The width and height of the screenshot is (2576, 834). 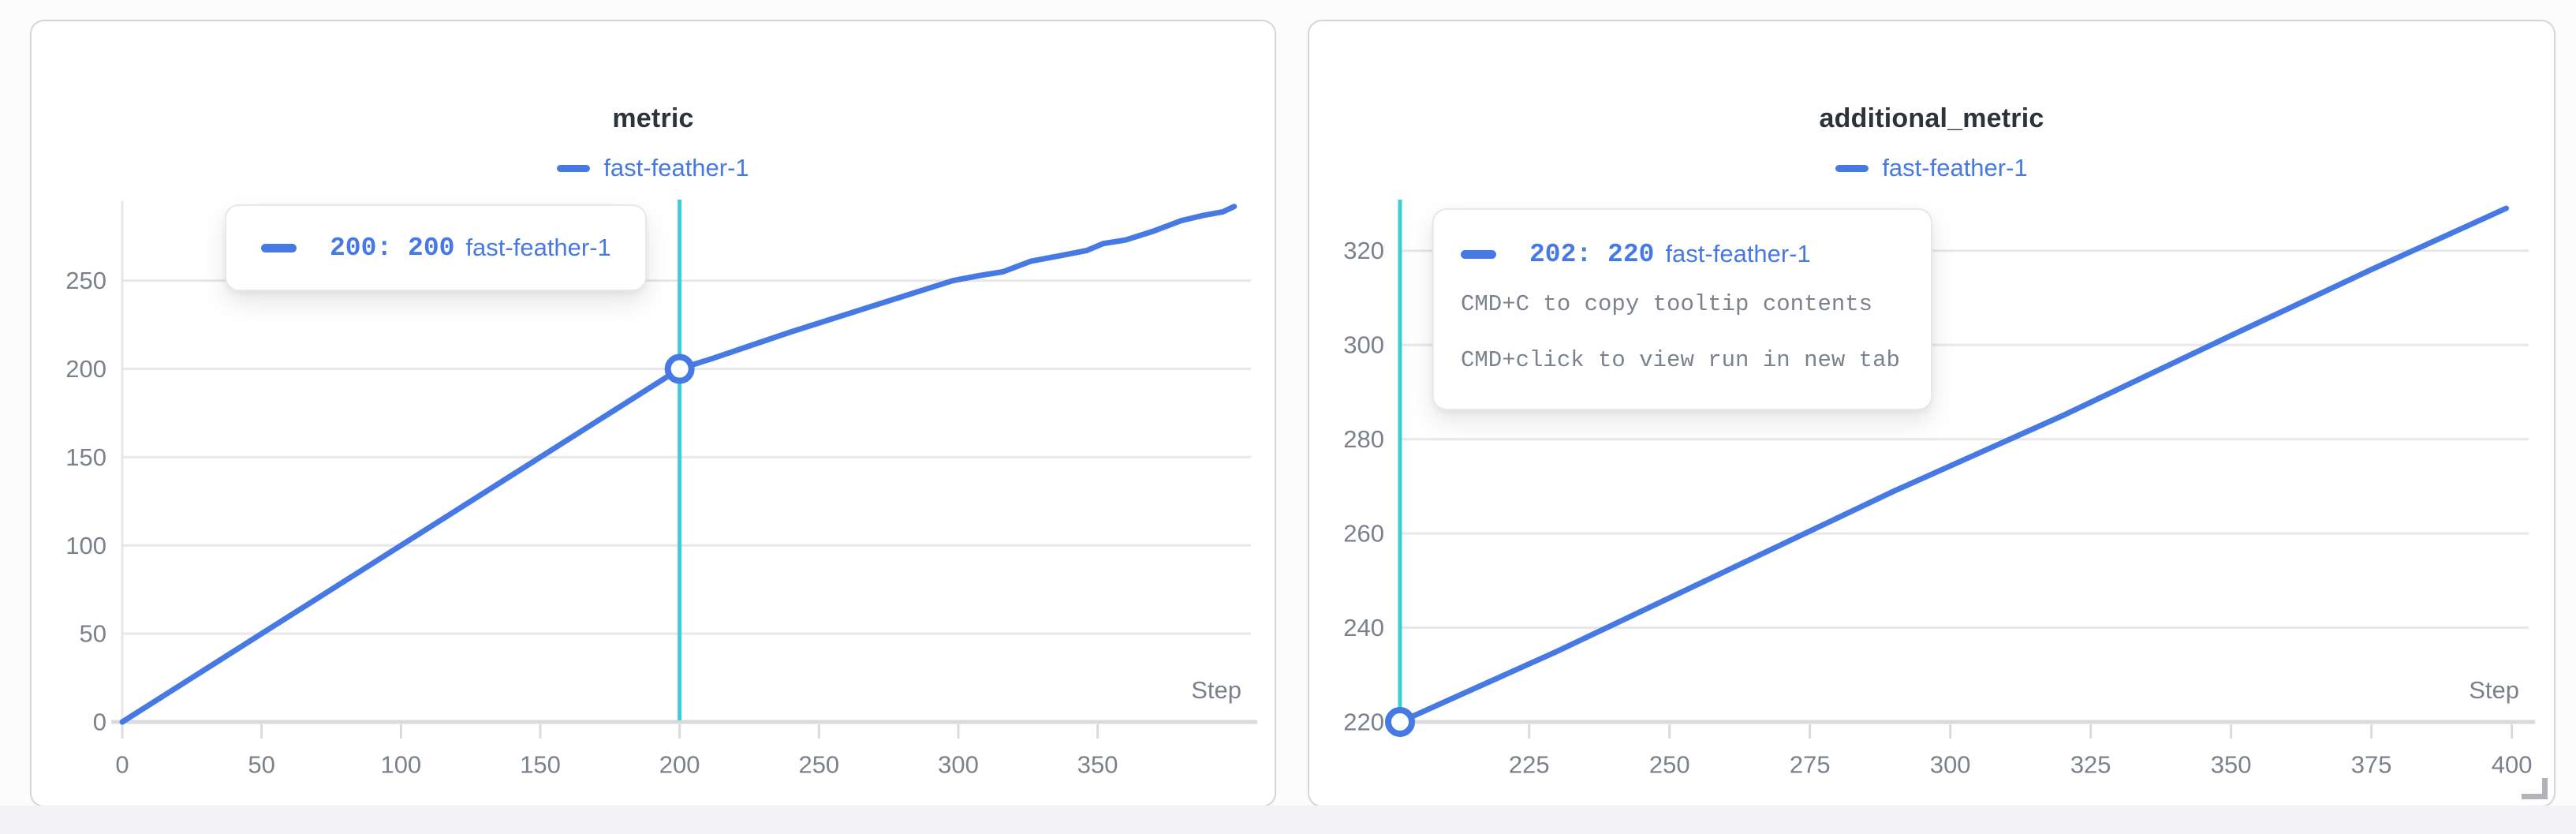 What do you see at coordinates (1363, 439) in the screenshot?
I see `svg-text: 280` at bounding box center [1363, 439].